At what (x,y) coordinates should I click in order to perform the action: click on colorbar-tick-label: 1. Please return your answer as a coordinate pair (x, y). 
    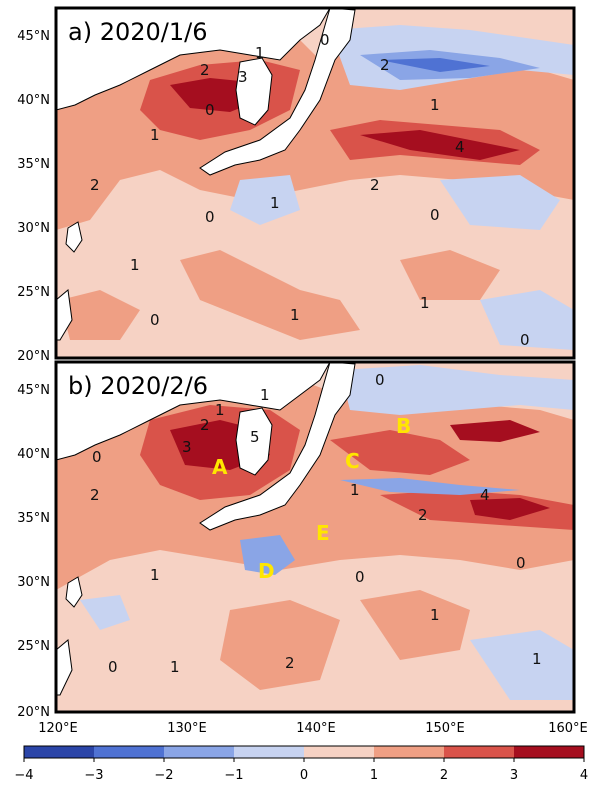
    Looking at the image, I should click on (374, 775).